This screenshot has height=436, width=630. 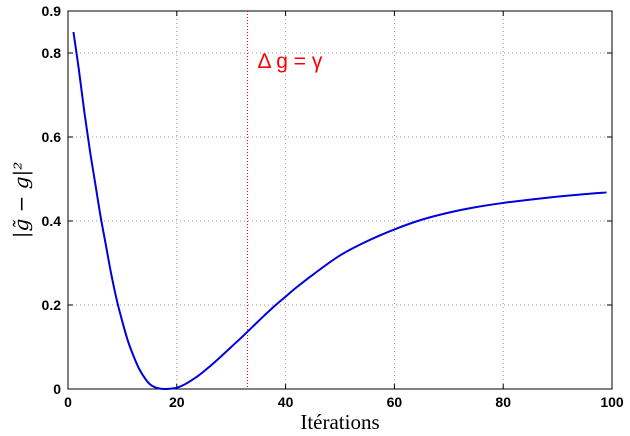 What do you see at coordinates (395, 402) in the screenshot?
I see `x-tick-label: 60` at bounding box center [395, 402].